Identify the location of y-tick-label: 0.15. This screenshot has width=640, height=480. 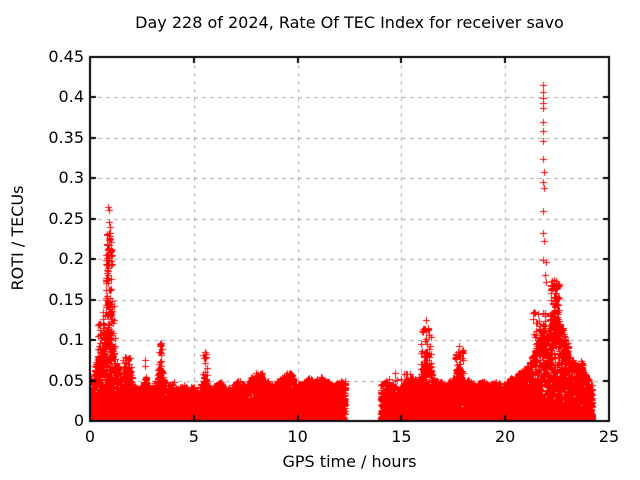
(66, 299).